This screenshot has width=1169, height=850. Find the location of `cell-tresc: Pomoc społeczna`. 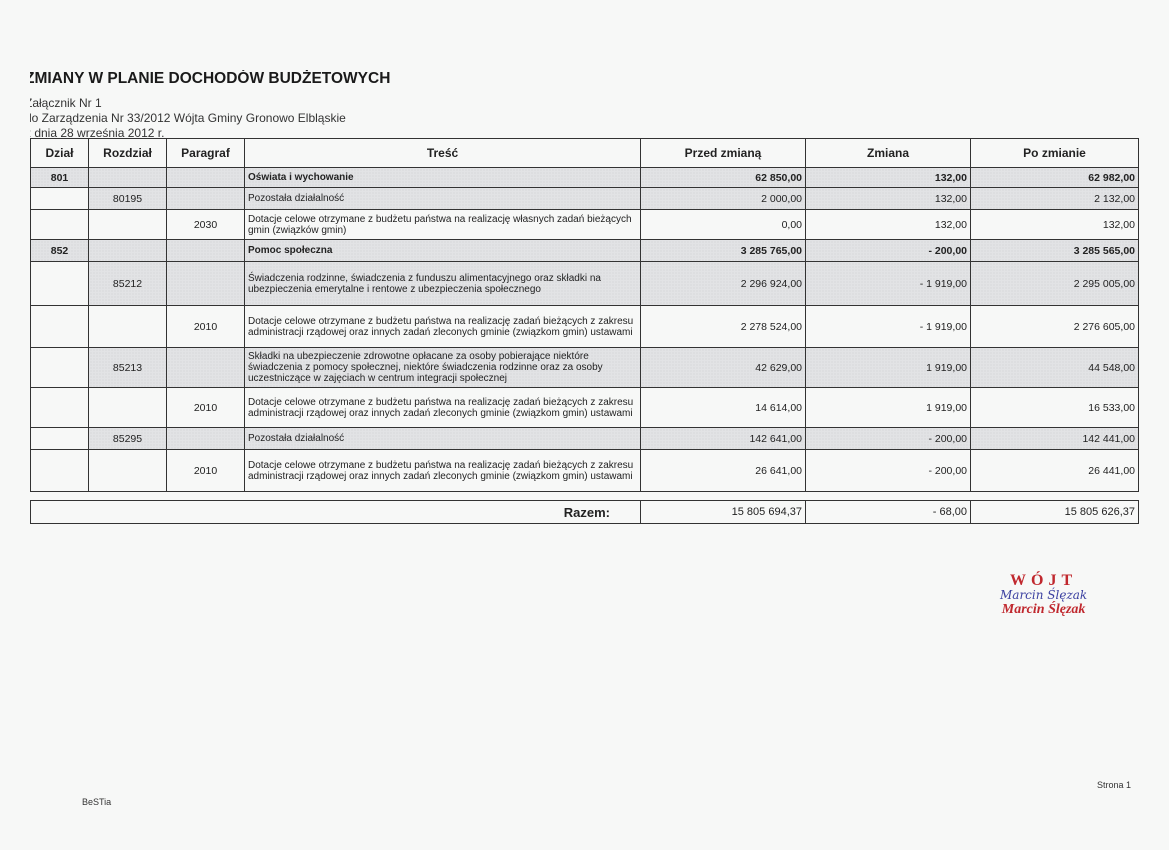

cell-tresc: Pomoc społeczna is located at coordinates (442, 250).